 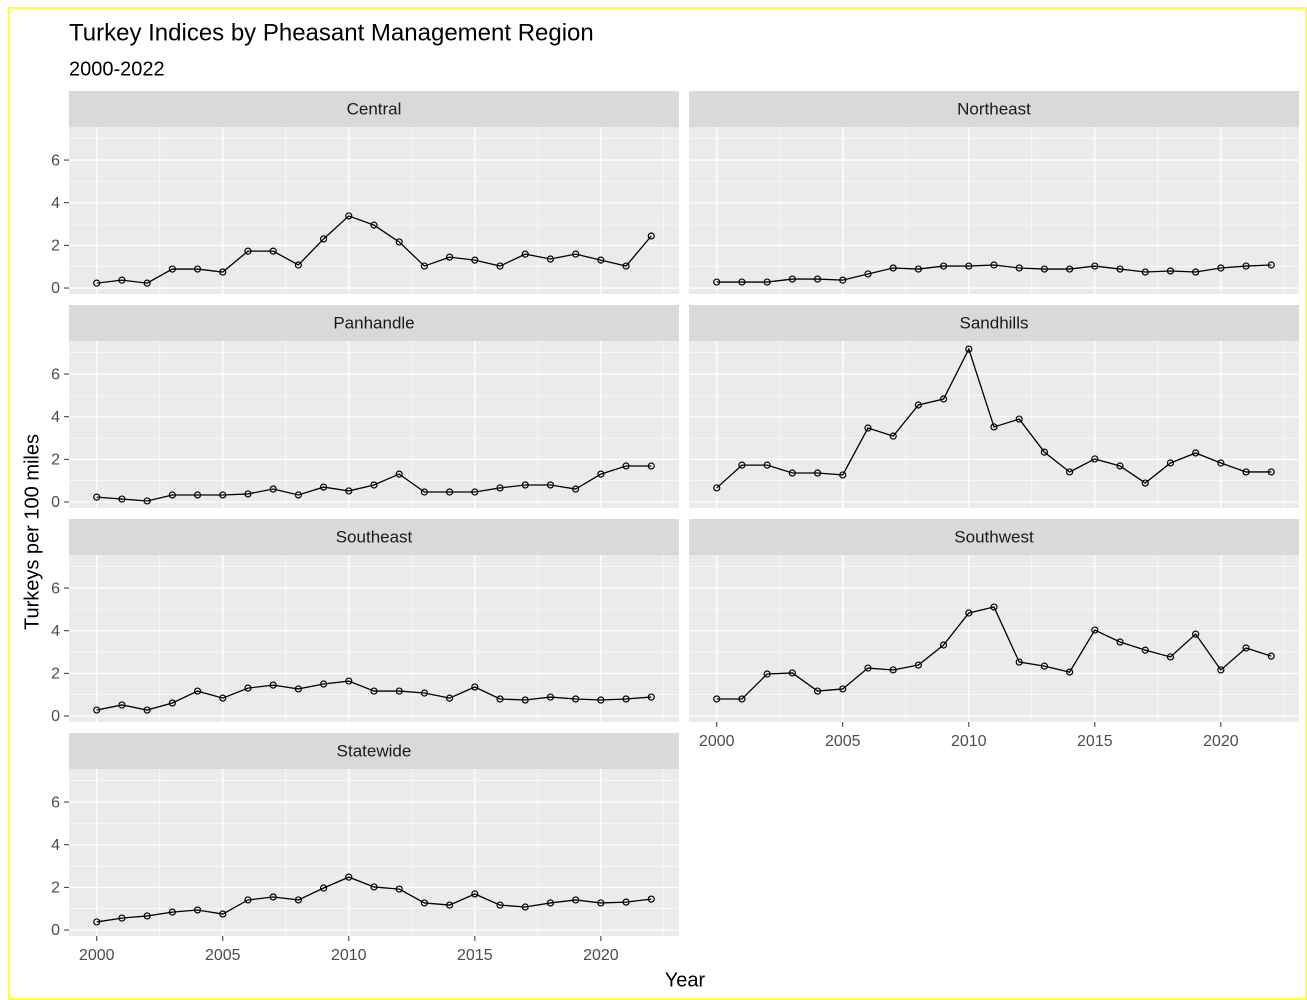 I want to click on facet-title: Southeast, so click(x=374, y=536).